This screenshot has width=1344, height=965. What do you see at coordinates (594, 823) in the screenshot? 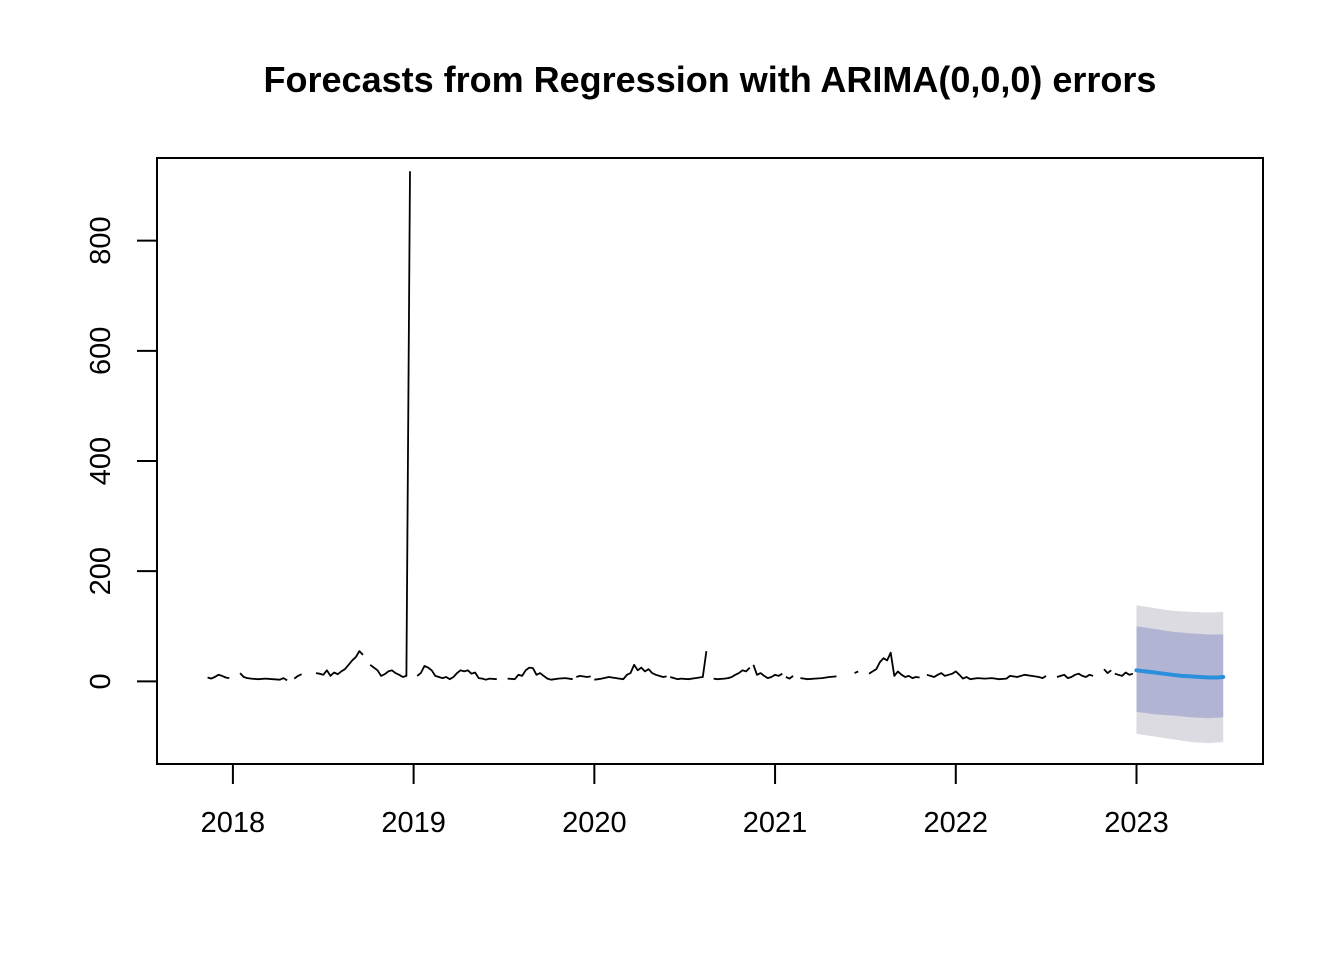
I see `x-tick-label: 2020` at bounding box center [594, 823].